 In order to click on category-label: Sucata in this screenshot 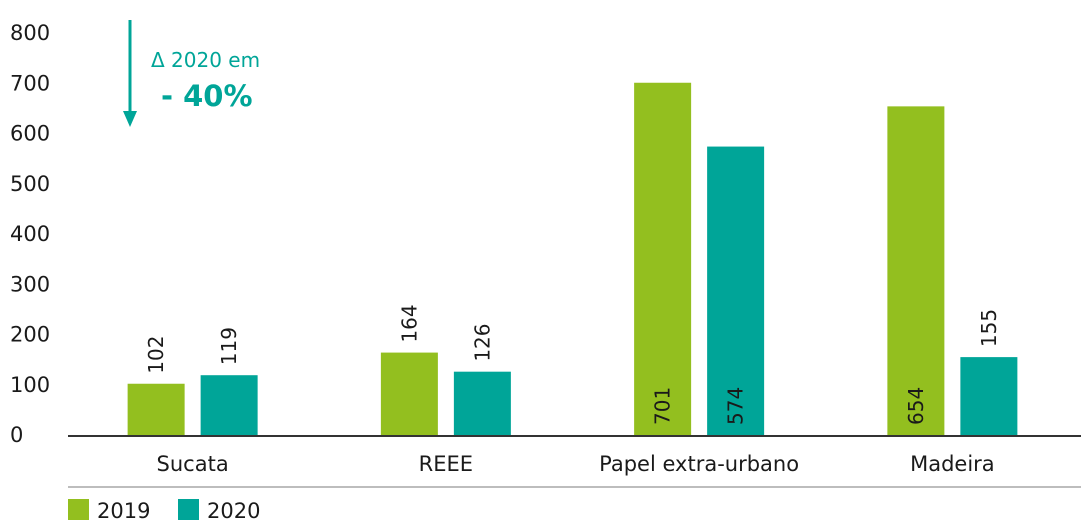, I will do `click(193, 464)`.